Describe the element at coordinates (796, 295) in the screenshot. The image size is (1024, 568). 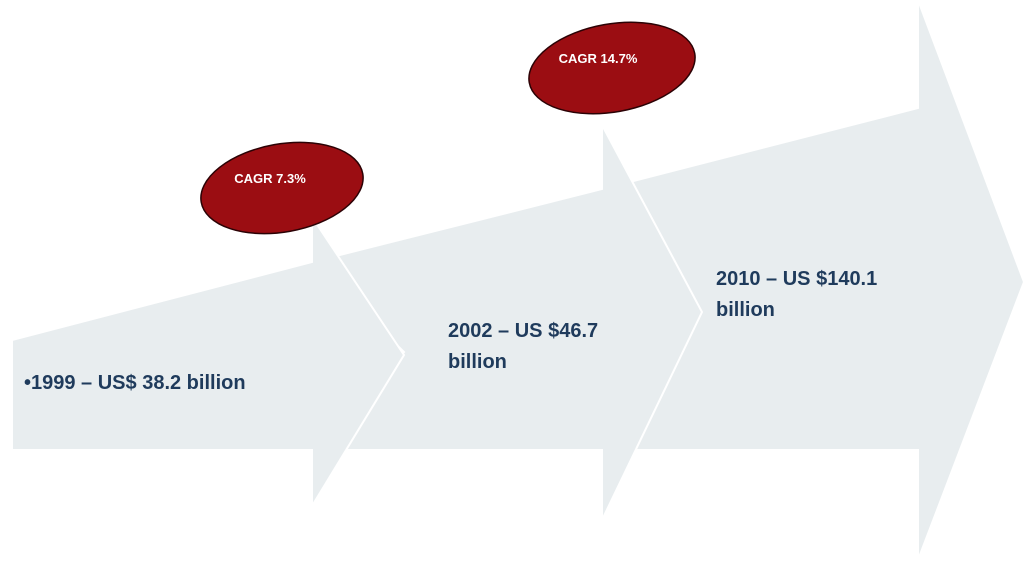
I see `stage-2010-text: 2010 – US $140.1 billion` at that location.